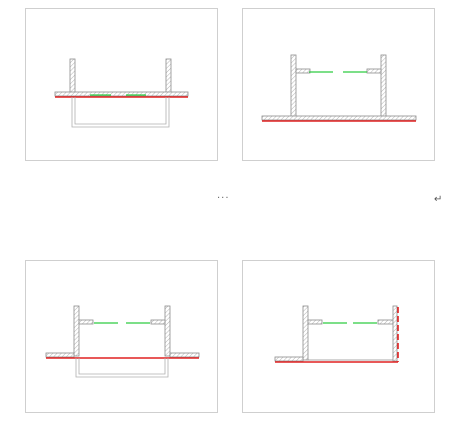  I want to click on return-arrow-icon: ↵, so click(438, 199).